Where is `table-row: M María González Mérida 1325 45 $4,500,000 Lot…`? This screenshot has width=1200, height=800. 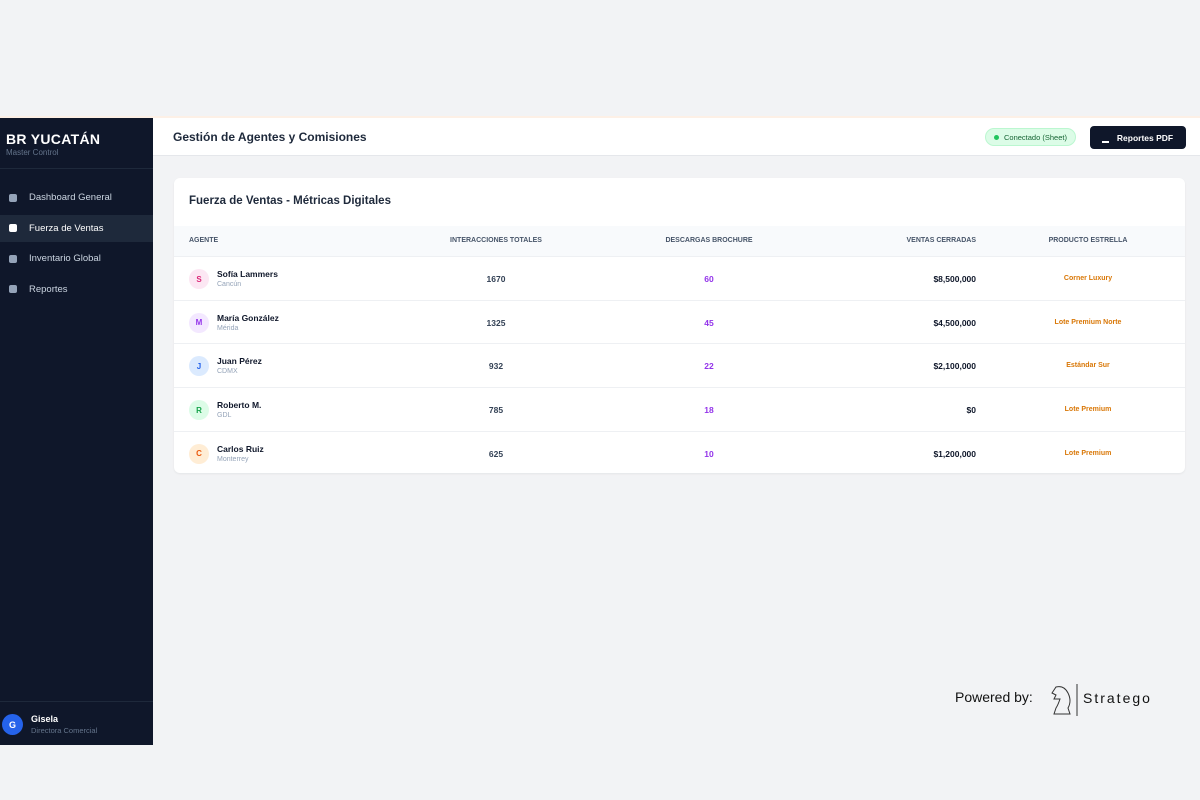 table-row: M María González Mérida 1325 45 $4,500,000 Lot… is located at coordinates (679, 321).